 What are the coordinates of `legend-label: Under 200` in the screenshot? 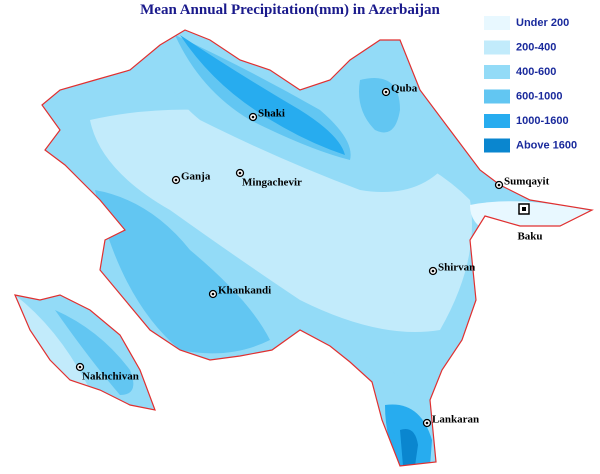 It's located at (542, 23).